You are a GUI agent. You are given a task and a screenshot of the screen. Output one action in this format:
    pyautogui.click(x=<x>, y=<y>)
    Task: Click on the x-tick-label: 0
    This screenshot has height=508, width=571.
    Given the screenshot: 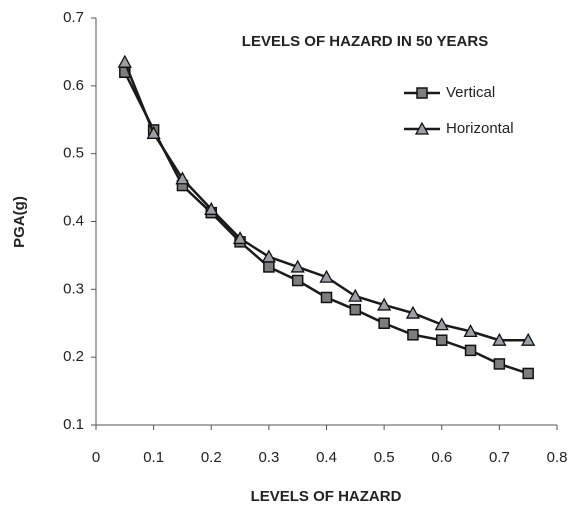 What is the action you would take?
    pyautogui.click(x=96, y=457)
    